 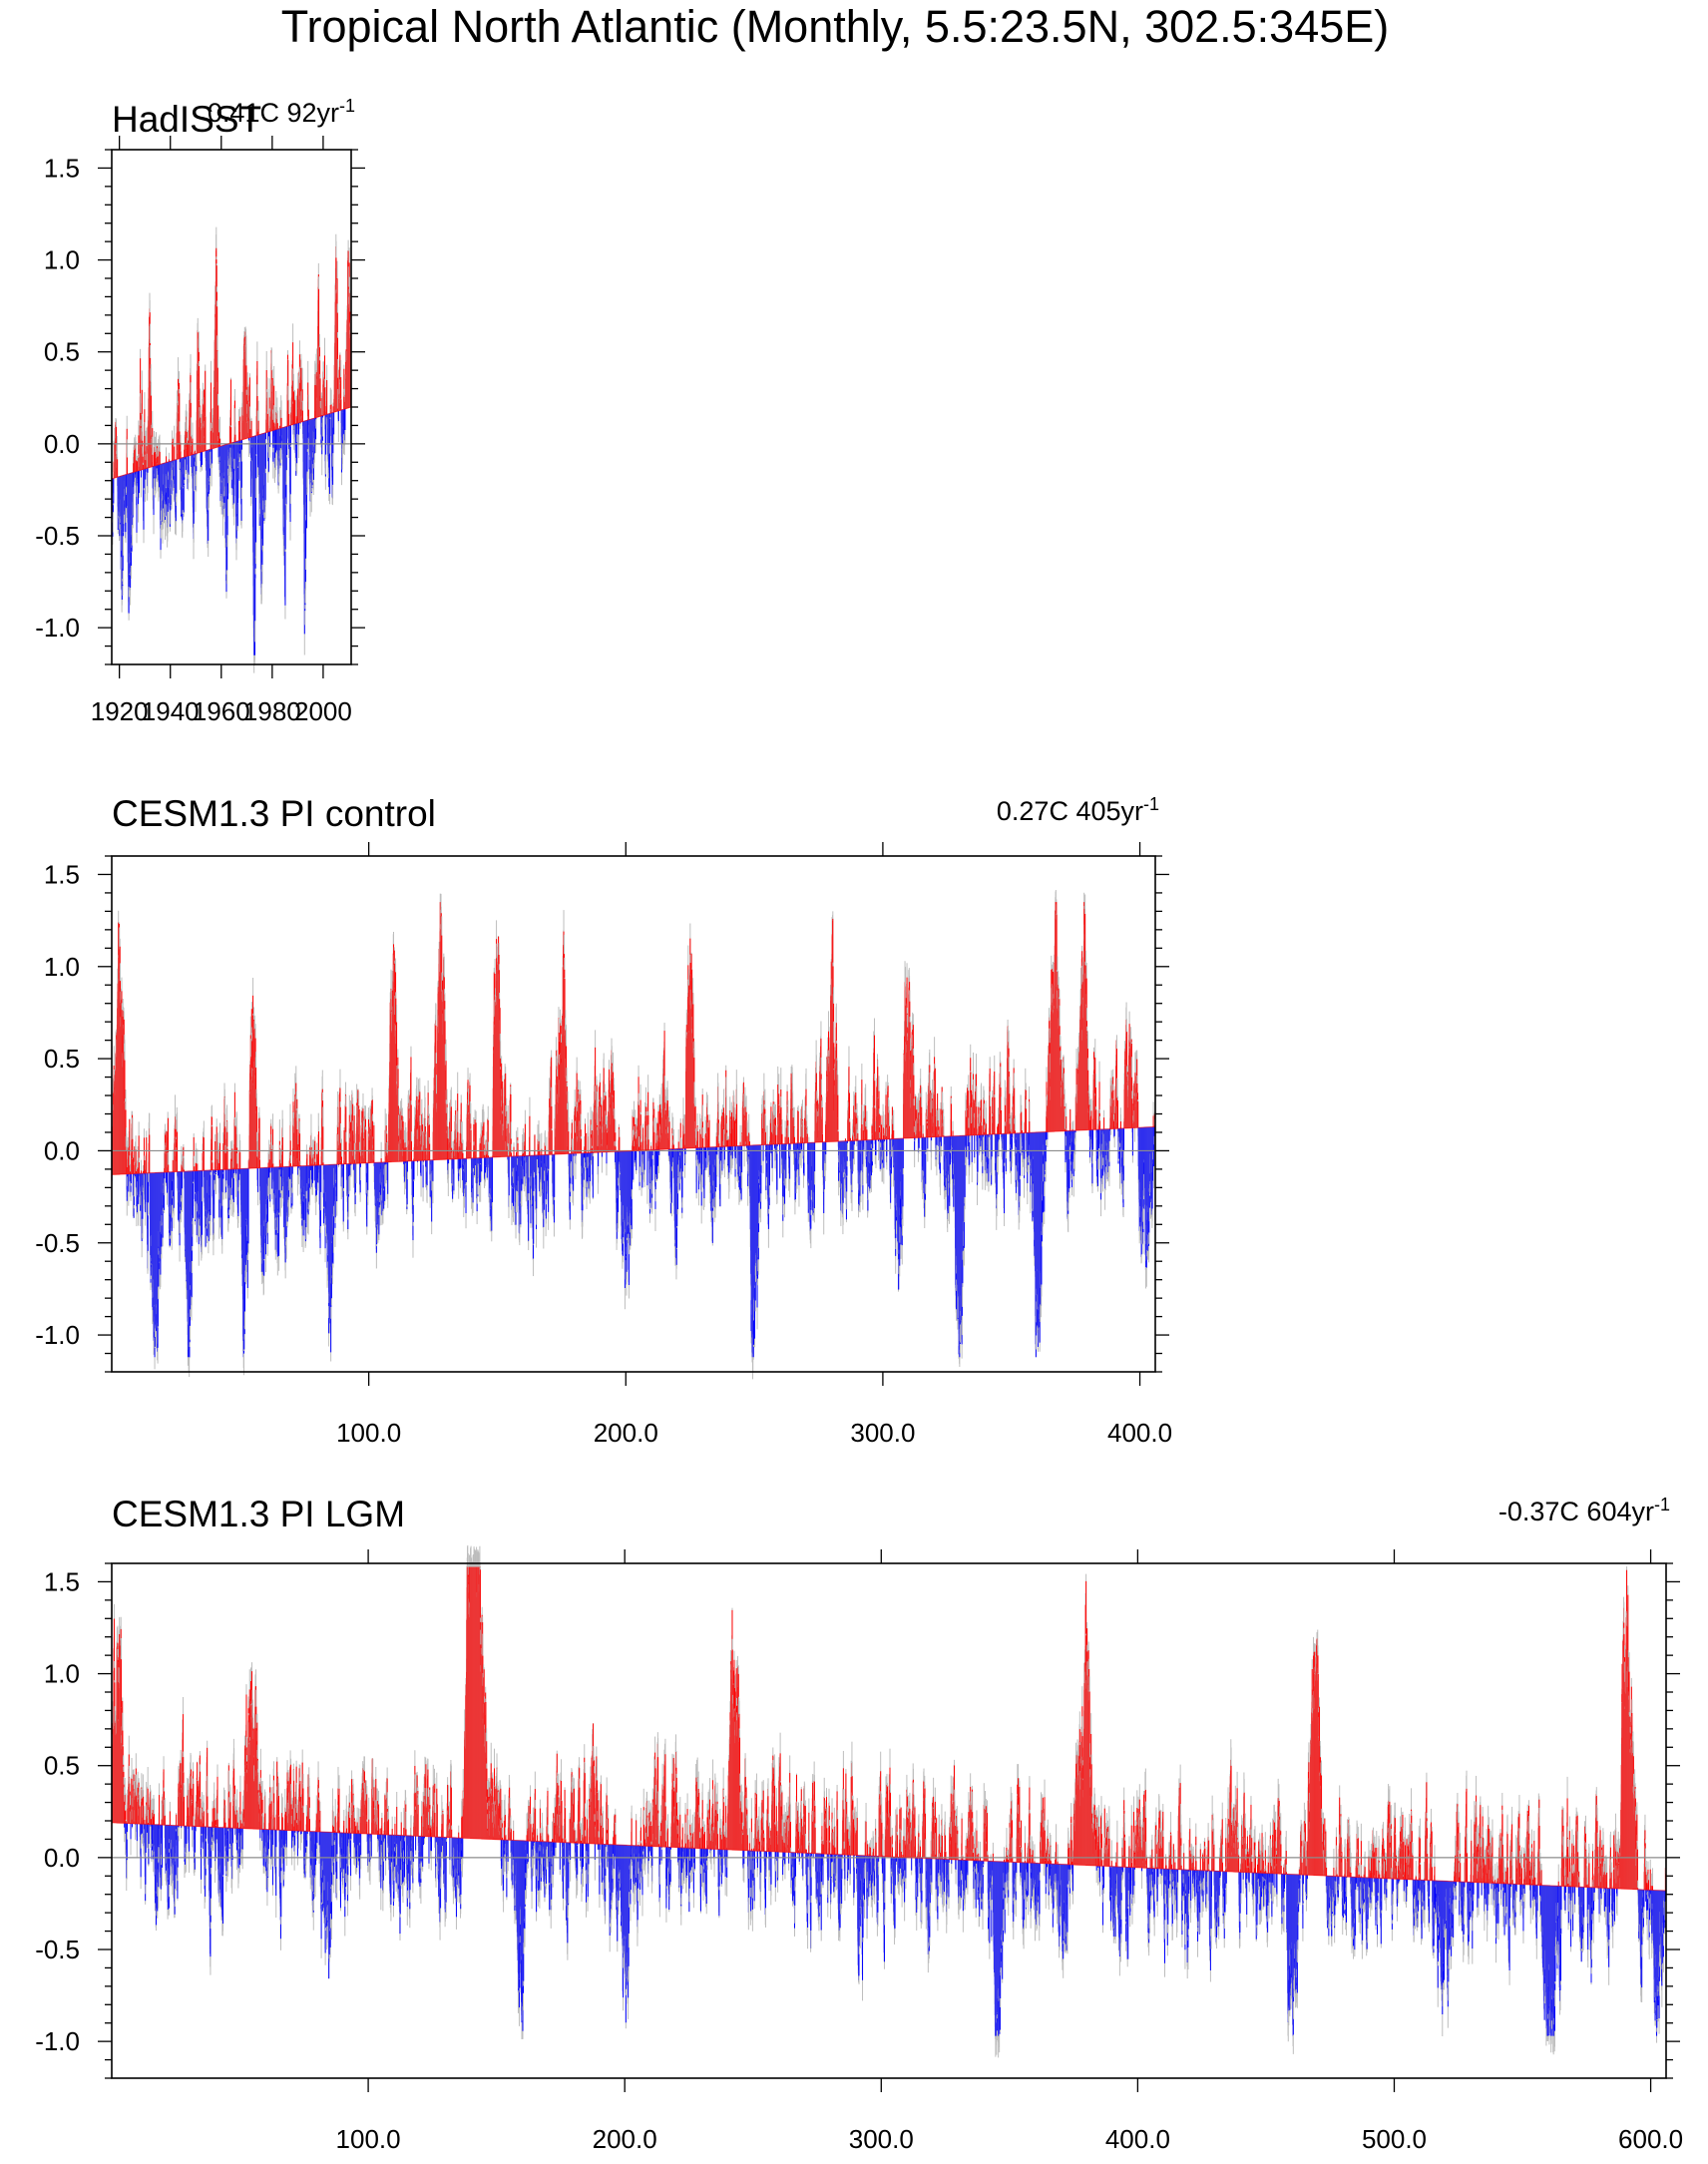 I want to click on y-axis: -1.0 -0.5 0.0 0.5 1.0 1.5, so click(x=200, y=407).